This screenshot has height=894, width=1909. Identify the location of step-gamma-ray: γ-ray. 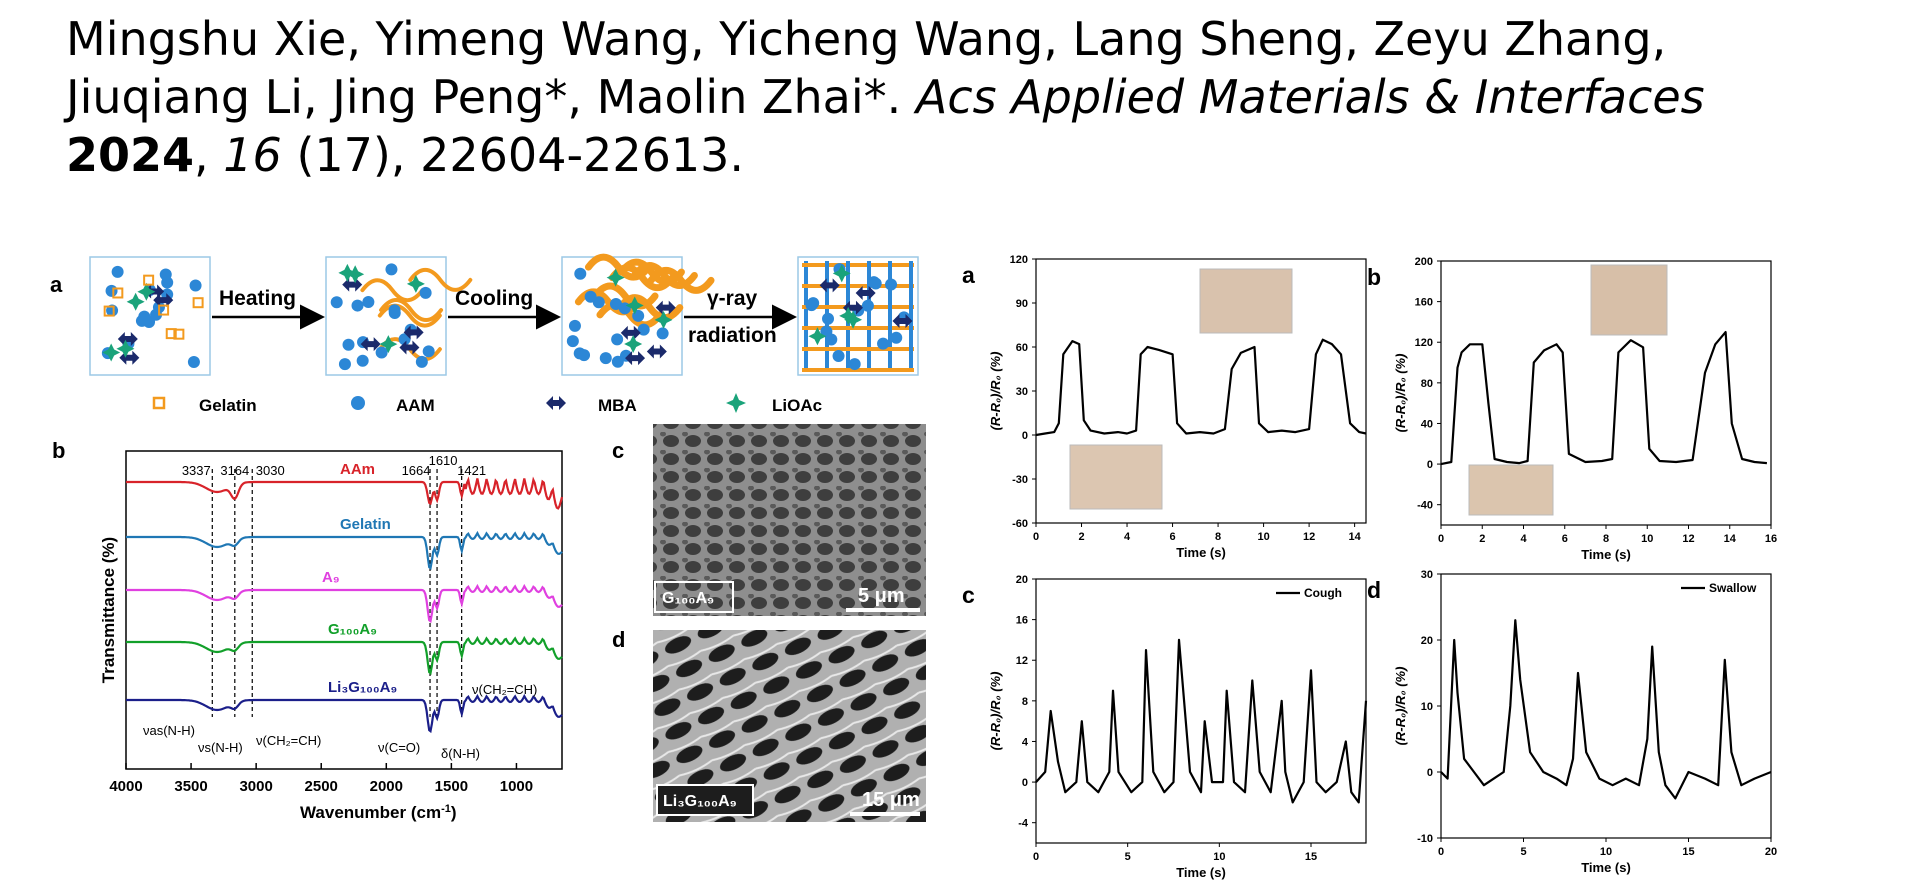
(732, 298).